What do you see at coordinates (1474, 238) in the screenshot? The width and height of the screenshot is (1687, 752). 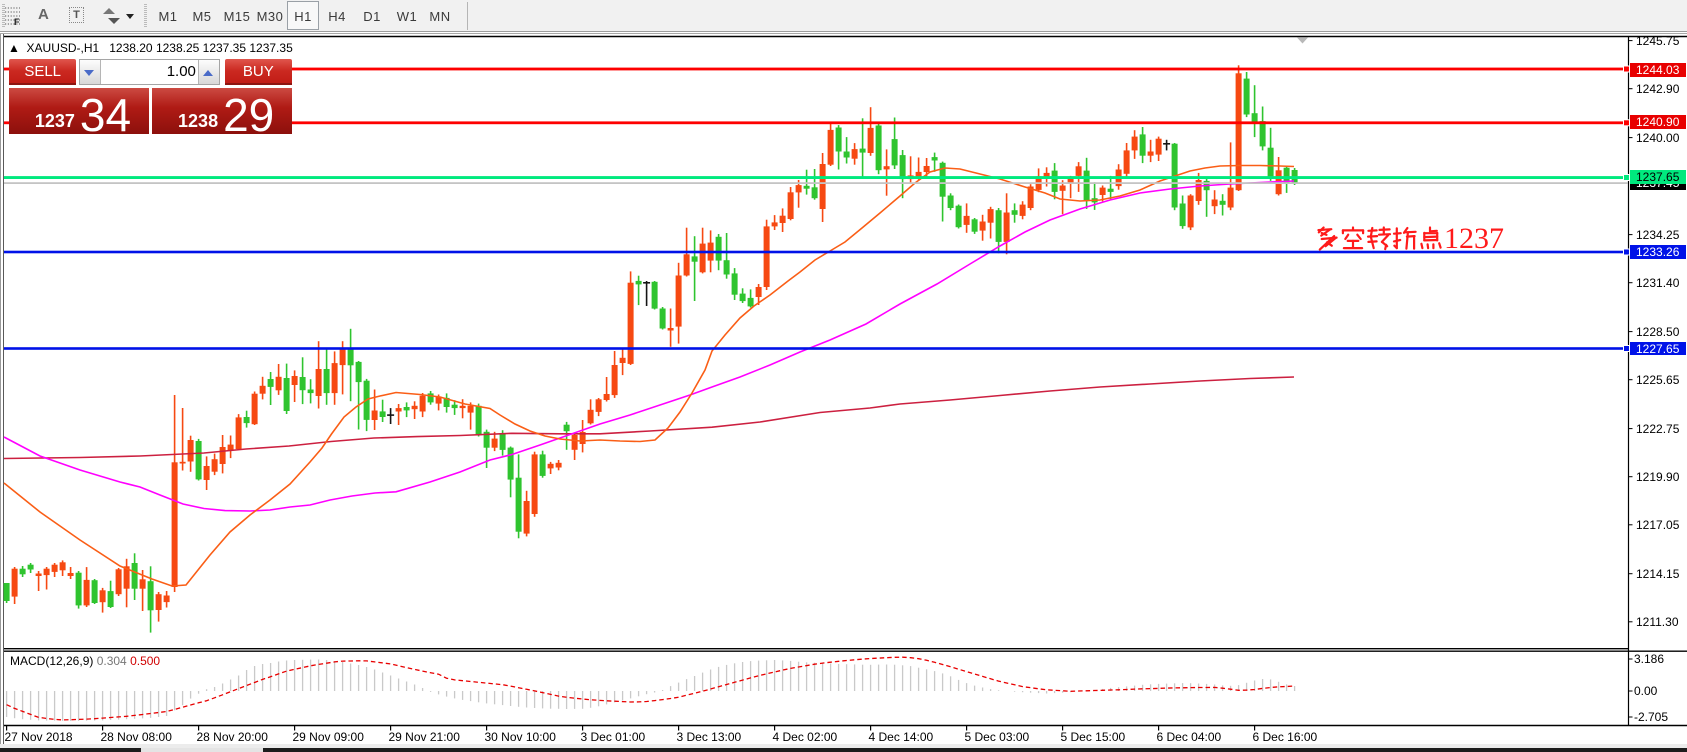 I see `svg-text: 1237` at bounding box center [1474, 238].